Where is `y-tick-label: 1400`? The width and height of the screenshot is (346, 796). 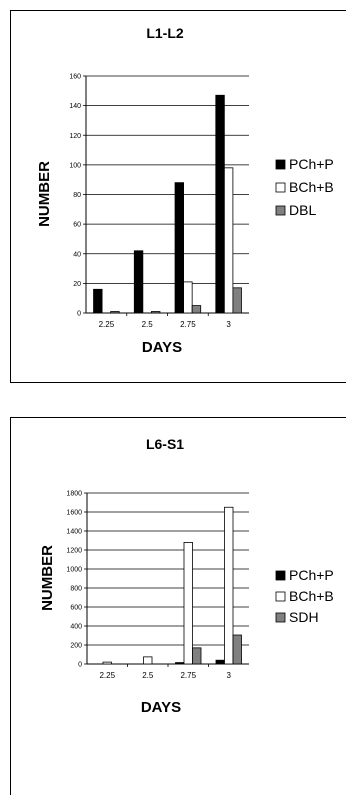
y-tick-label: 1400 is located at coordinates (74, 532).